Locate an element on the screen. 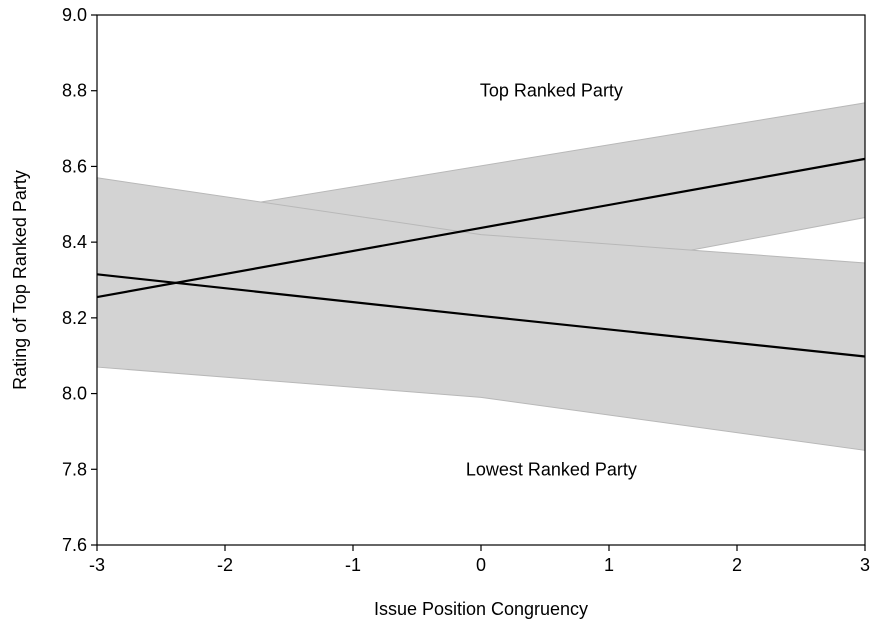 The height and width of the screenshot is (626, 871). x-tick-label: 0 is located at coordinates (481, 565).